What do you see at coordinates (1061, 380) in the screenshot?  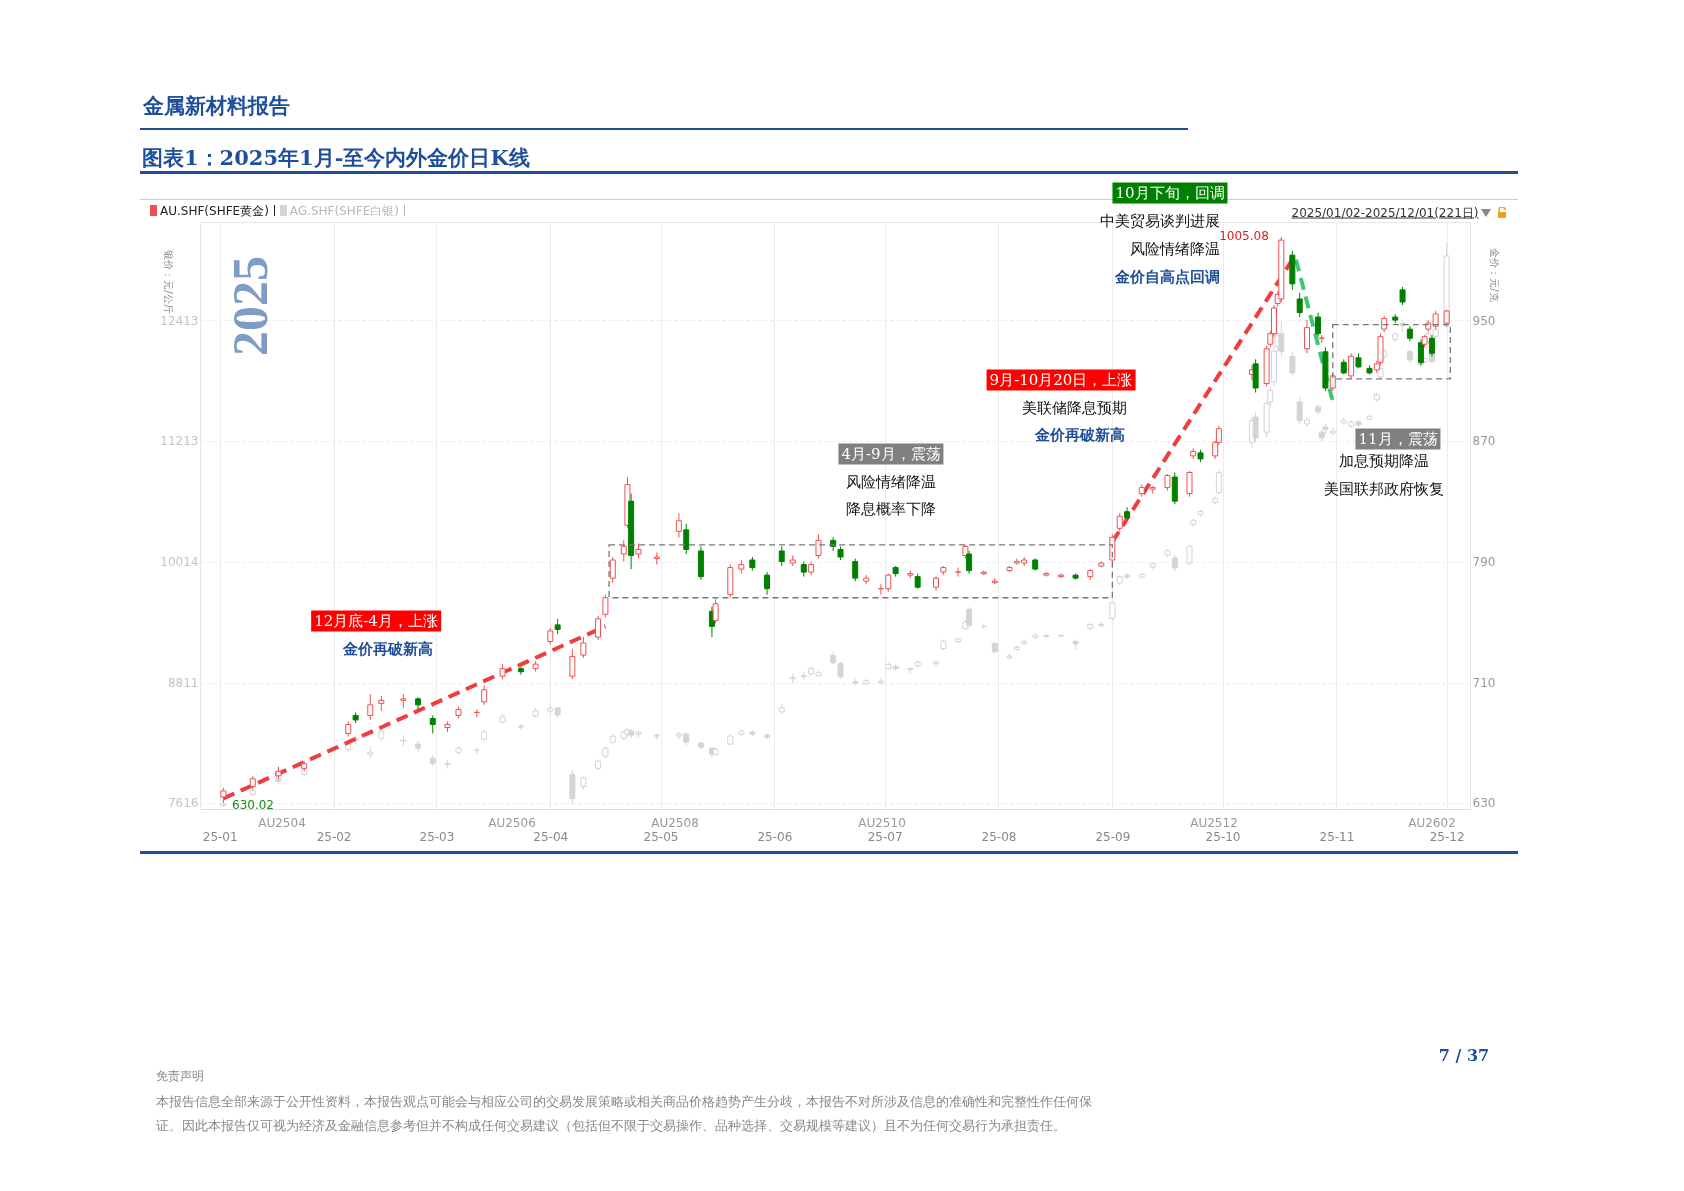 I see `annotation: 9月-10月20日，上涨` at bounding box center [1061, 380].